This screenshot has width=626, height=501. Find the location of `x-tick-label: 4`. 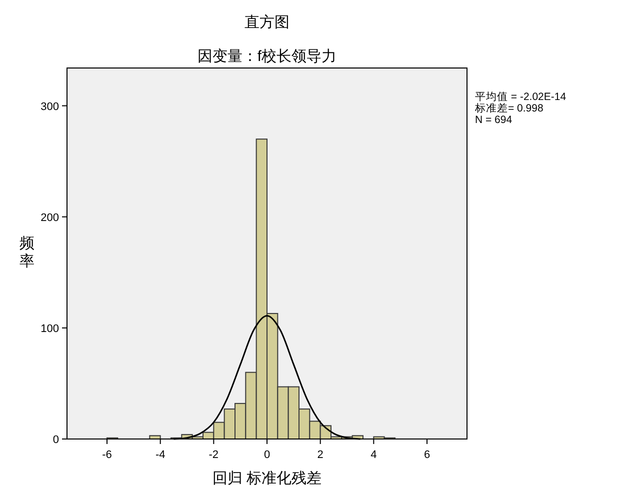

x-tick-label: 4 is located at coordinates (373, 455).